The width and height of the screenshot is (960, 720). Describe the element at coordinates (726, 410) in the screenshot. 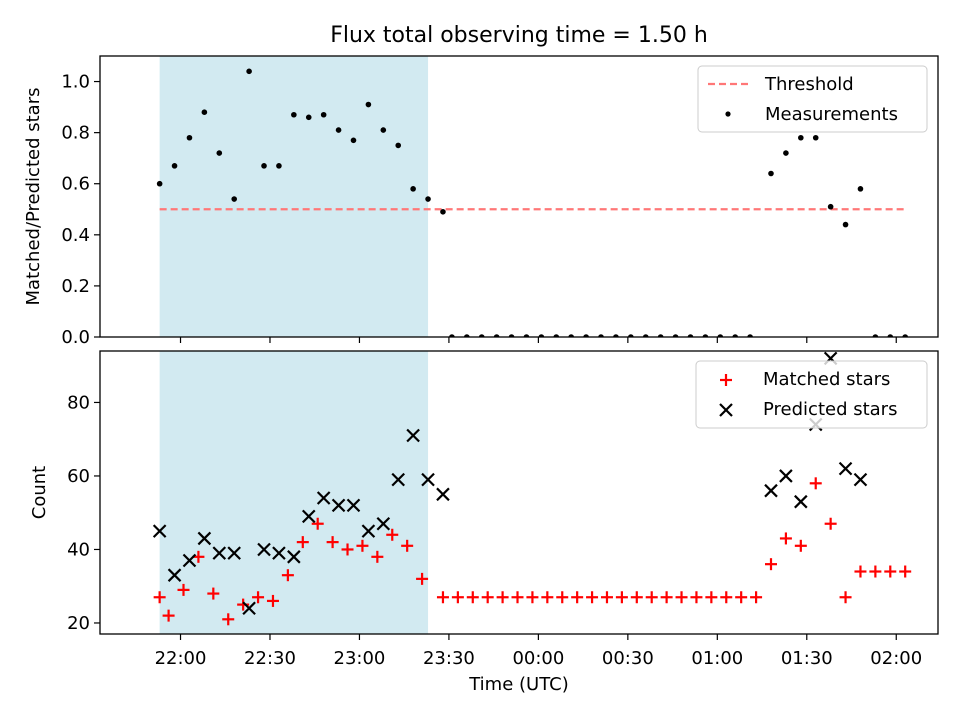

I see `predicted-legend-swatch` at that location.